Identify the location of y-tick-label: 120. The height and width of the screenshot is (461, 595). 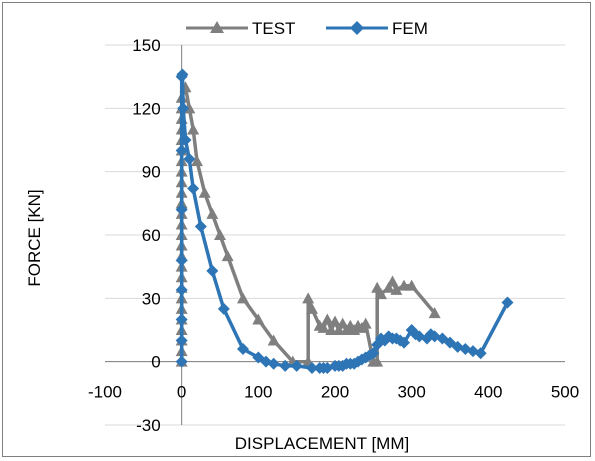
(146, 108).